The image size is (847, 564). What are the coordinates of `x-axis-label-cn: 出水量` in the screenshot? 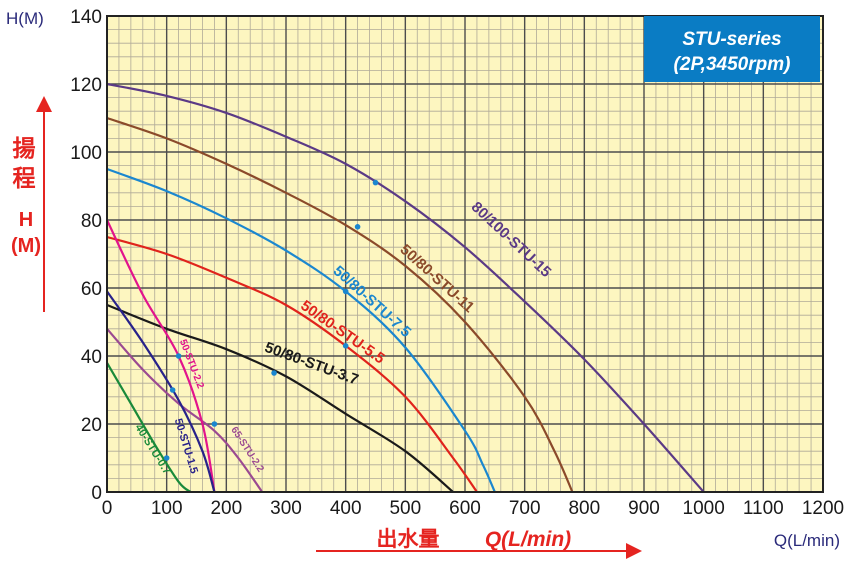 It's located at (408, 539).